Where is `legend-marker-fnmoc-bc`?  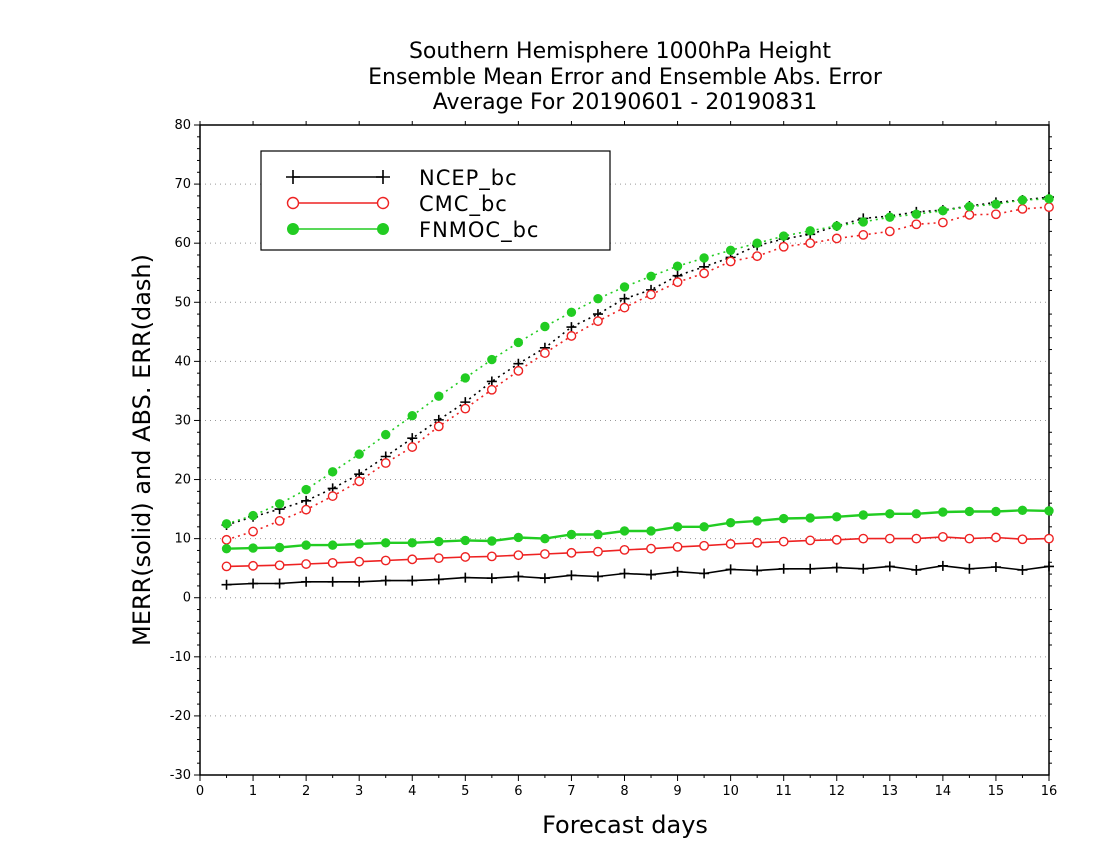 legend-marker-fnmoc-bc is located at coordinates (293, 229).